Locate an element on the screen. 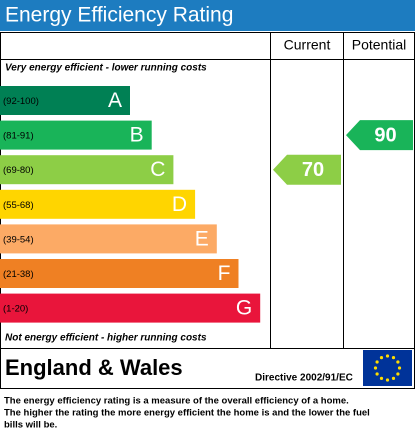  band-range: (69-80) is located at coordinates (18, 170).